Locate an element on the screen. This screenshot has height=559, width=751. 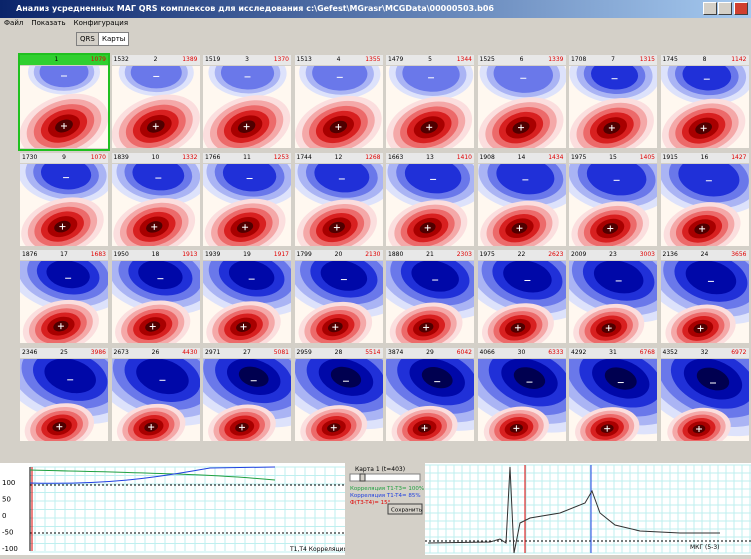
tile-index: 23 is located at coordinates (613, 254).